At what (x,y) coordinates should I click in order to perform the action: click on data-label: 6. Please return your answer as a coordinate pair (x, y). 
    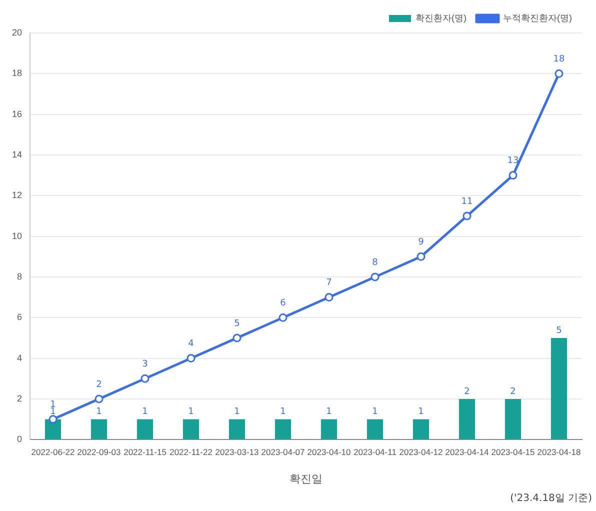
    Looking at the image, I should click on (283, 303).